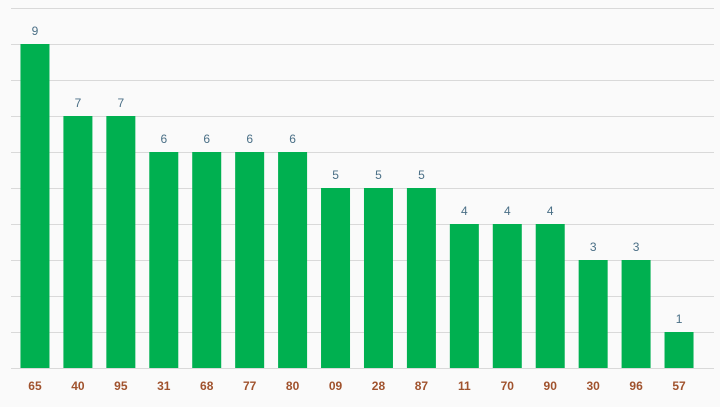 This screenshot has height=407, width=720. I want to click on x-tick-label: 95, so click(121, 386).